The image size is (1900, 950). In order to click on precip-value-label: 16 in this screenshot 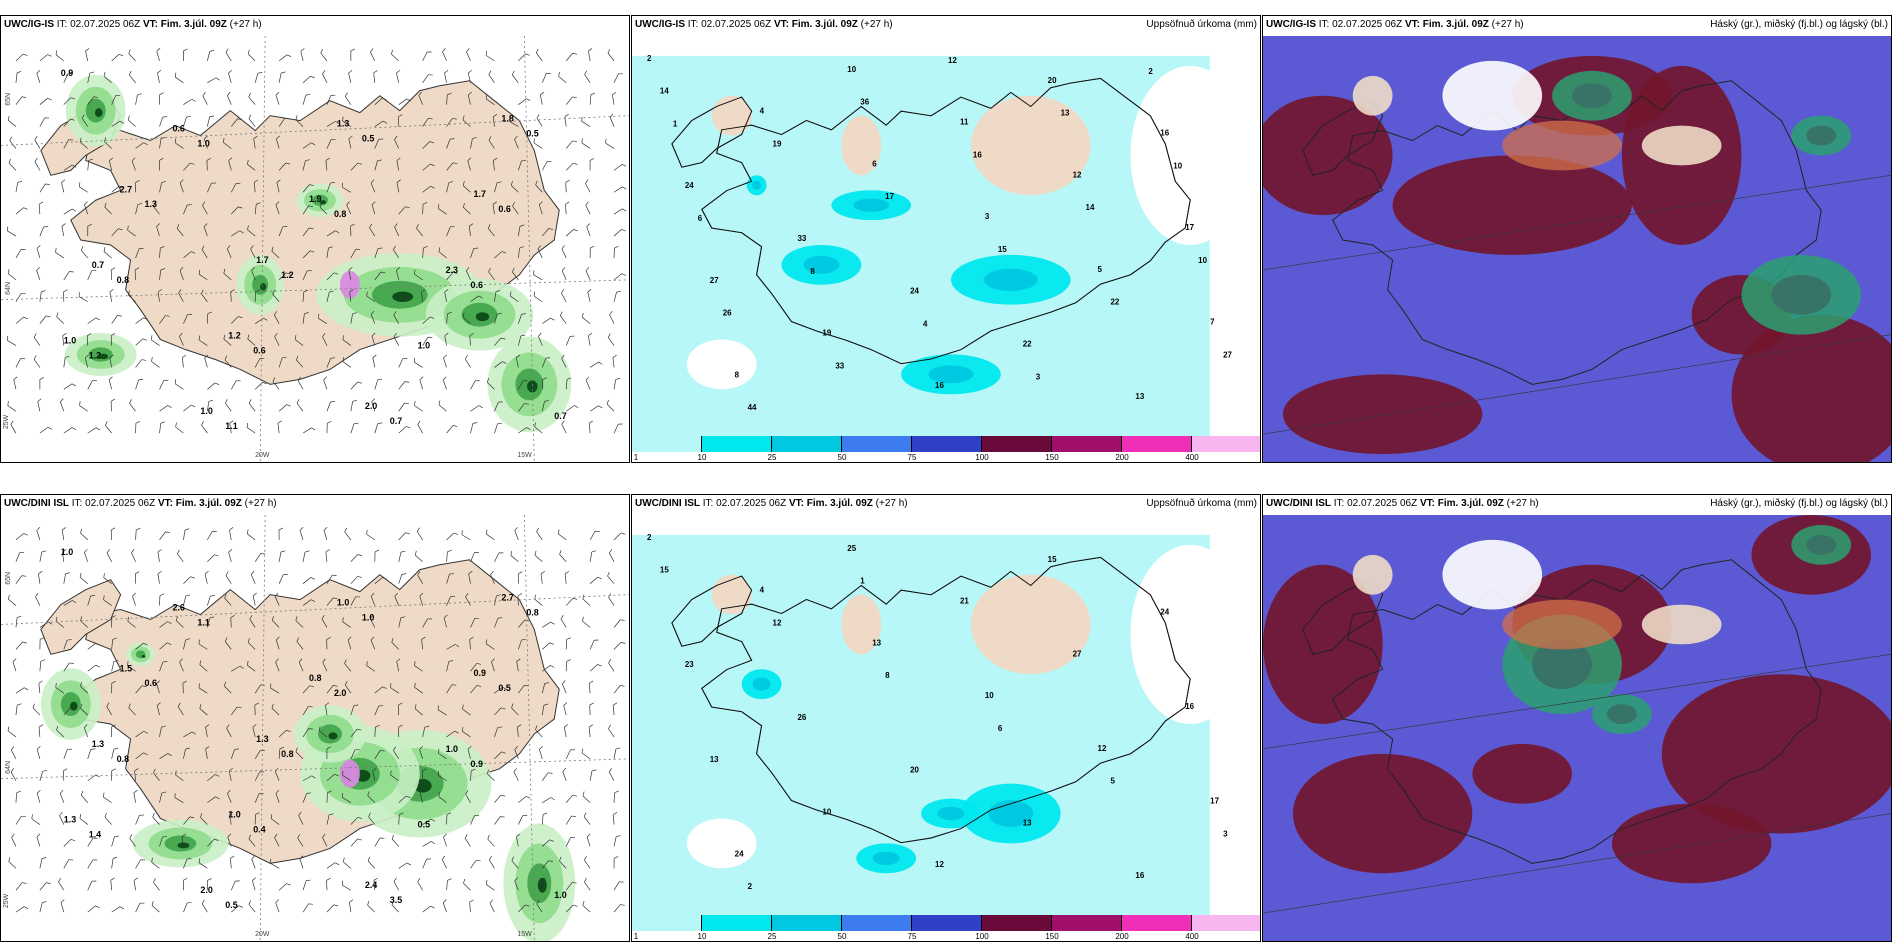, I will do `click(977, 154)`.